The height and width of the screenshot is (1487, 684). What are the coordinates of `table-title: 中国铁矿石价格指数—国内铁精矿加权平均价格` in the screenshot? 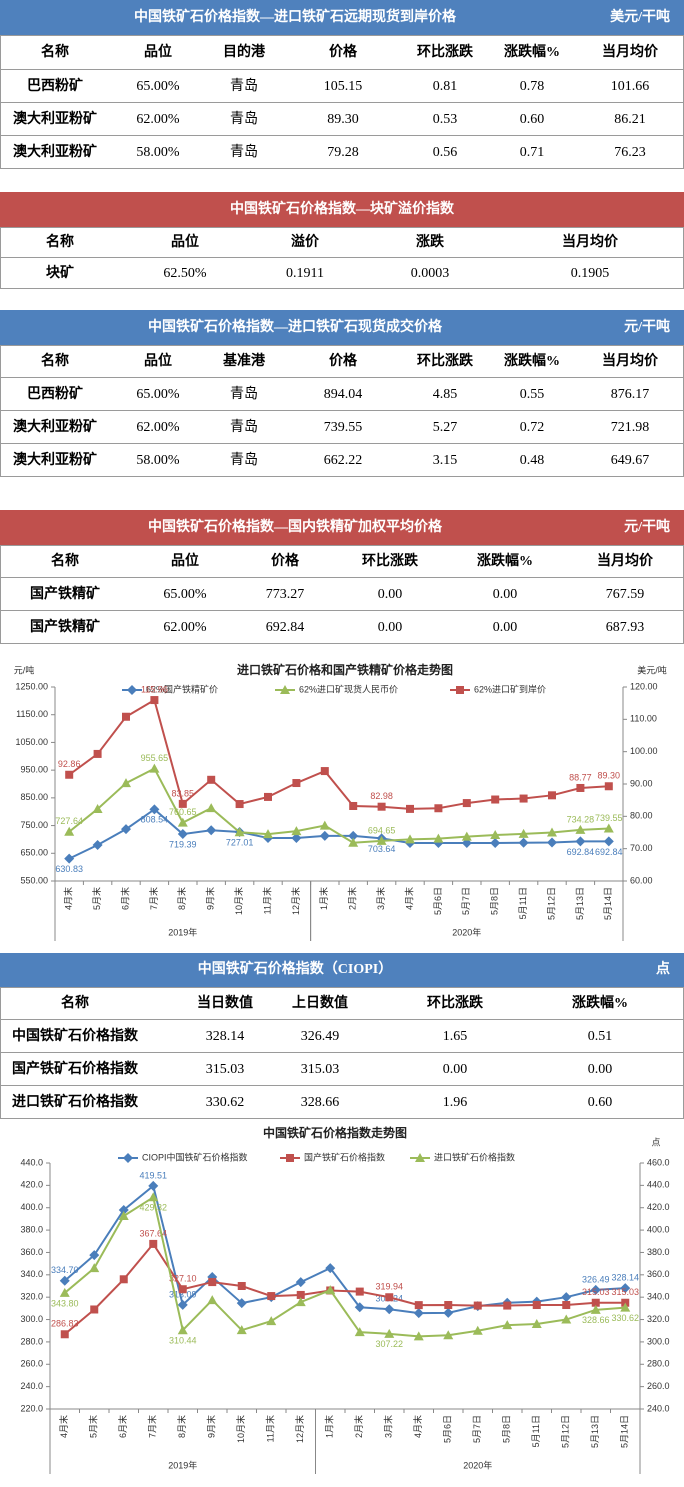 It's located at (295, 527).